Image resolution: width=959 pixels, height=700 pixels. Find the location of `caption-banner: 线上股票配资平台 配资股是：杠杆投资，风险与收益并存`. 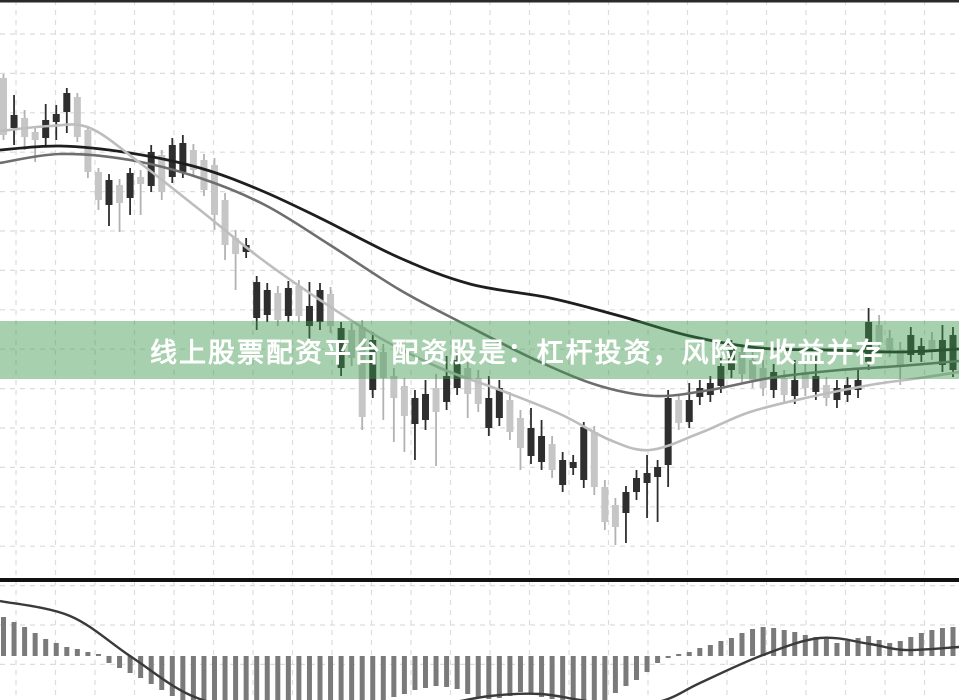

caption-banner: 线上股票配资平台 配资股是：杠杆投资，风险与收益并存 is located at coordinates (479, 350).